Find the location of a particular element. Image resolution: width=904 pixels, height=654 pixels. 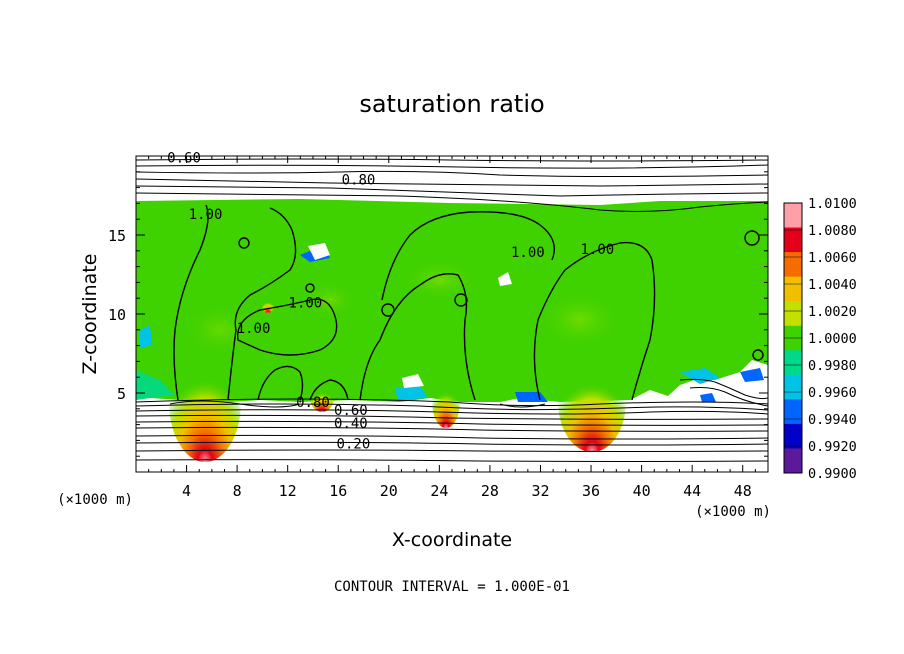

chart-title: saturation ratio is located at coordinates (451, 104).